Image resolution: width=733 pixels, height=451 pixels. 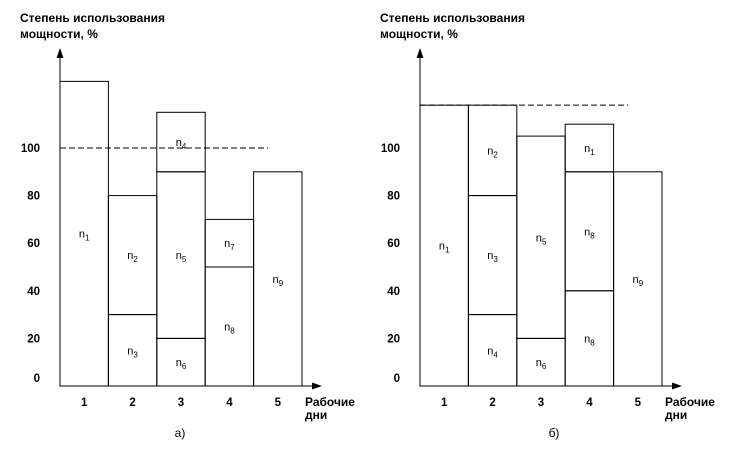 What do you see at coordinates (229, 245) in the screenshot?
I see `segment-label: n7` at bounding box center [229, 245].